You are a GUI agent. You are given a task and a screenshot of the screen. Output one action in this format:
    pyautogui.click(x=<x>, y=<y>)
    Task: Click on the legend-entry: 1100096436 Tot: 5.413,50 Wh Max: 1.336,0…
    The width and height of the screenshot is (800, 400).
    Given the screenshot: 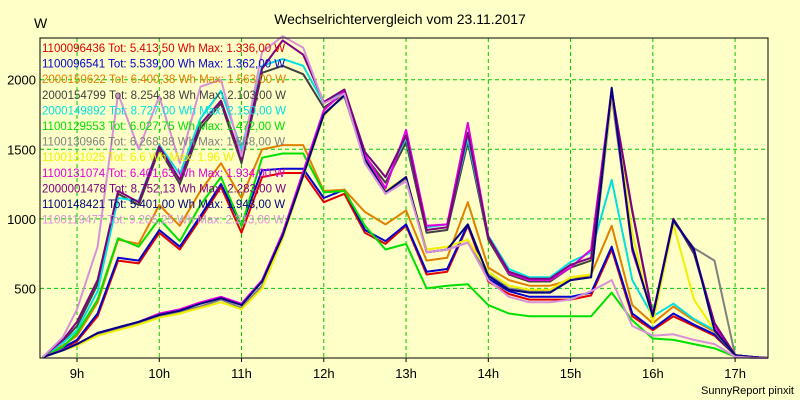 What is the action you would take?
    pyautogui.click(x=163, y=49)
    